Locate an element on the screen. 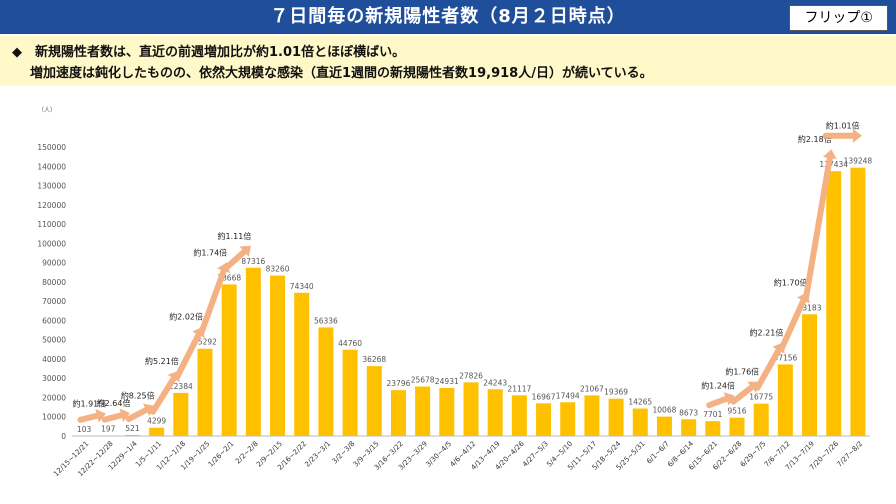  growth-ratio-label: 約8.25倍 is located at coordinates (138, 396).